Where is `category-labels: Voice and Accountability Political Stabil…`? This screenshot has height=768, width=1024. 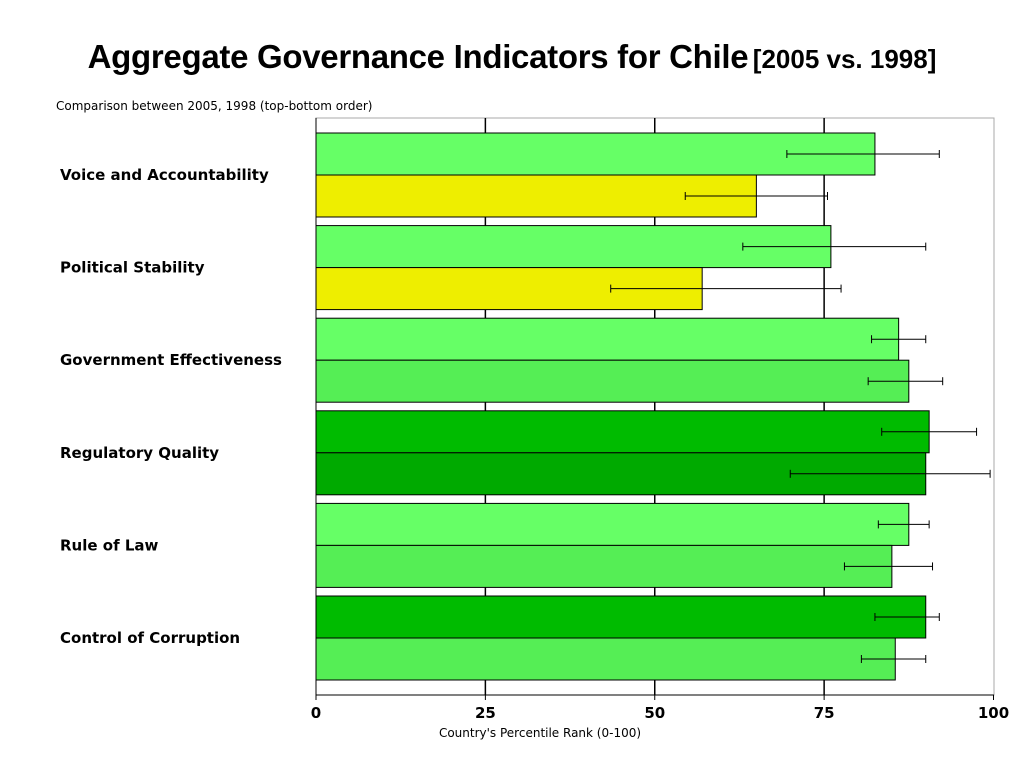 category-labels: Voice and Accountability Political Stabil… is located at coordinates (171, 406).